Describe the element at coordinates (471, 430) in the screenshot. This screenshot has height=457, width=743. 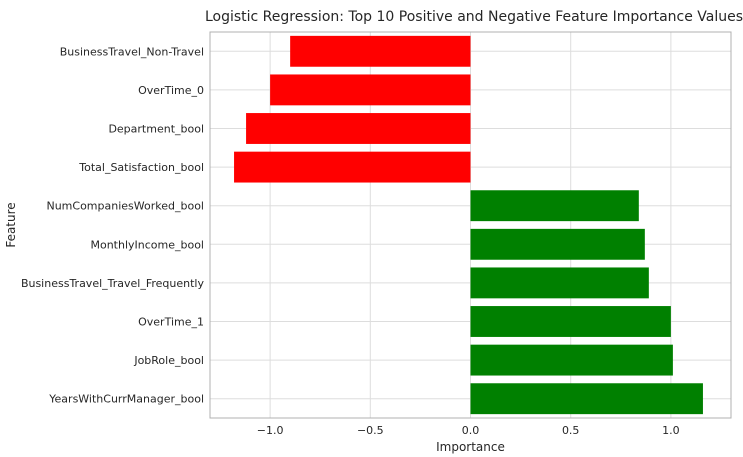
I see `x-tick-label: 0.0` at that location.